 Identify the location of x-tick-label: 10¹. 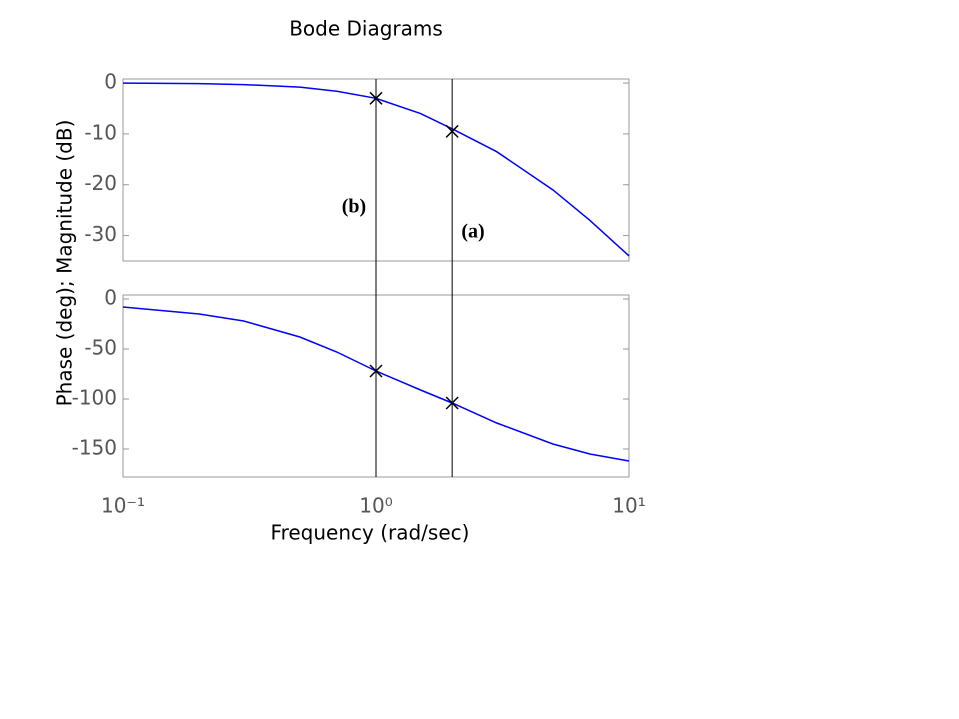
(628, 506).